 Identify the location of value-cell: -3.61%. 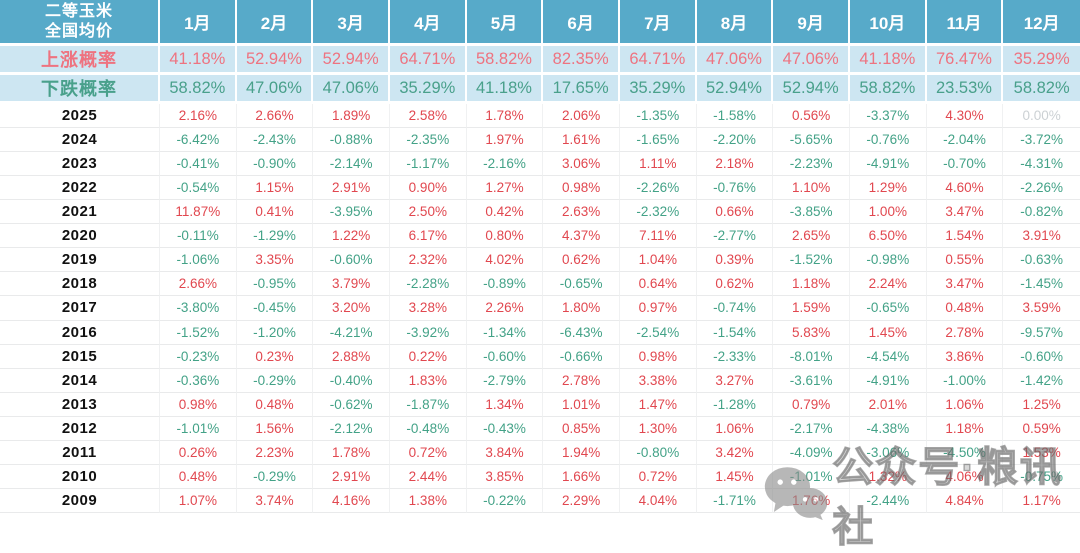
(811, 380).